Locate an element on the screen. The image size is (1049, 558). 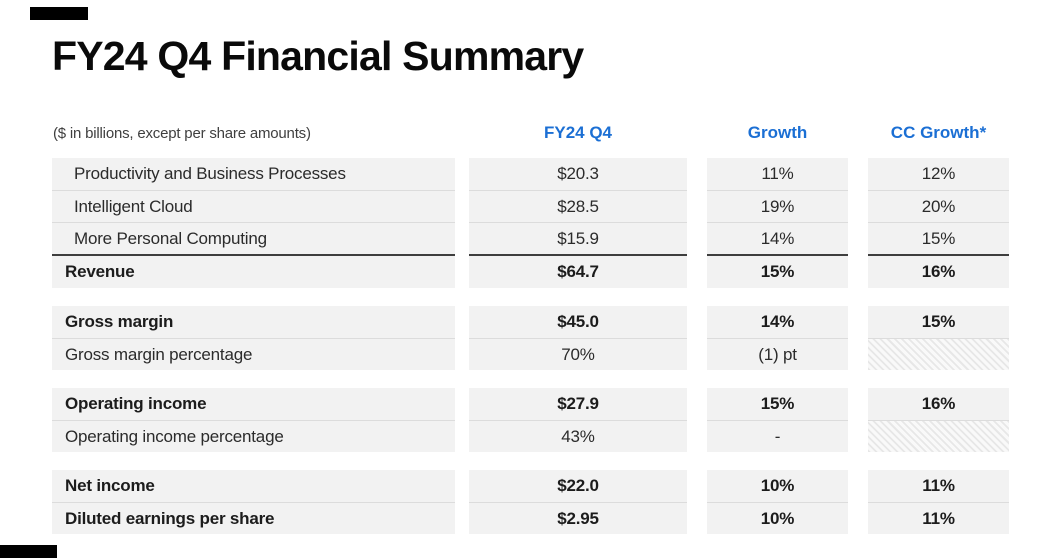
table-row: Operating income percentage 43% - is located at coordinates (530, 436).